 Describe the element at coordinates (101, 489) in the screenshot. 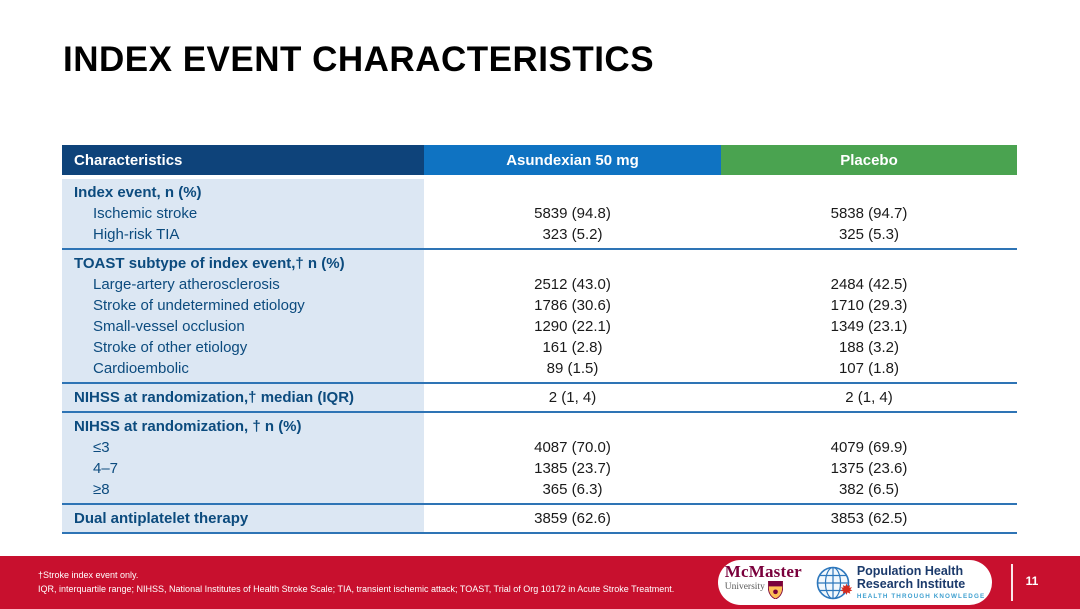

I see `row-label: ≥8` at that location.